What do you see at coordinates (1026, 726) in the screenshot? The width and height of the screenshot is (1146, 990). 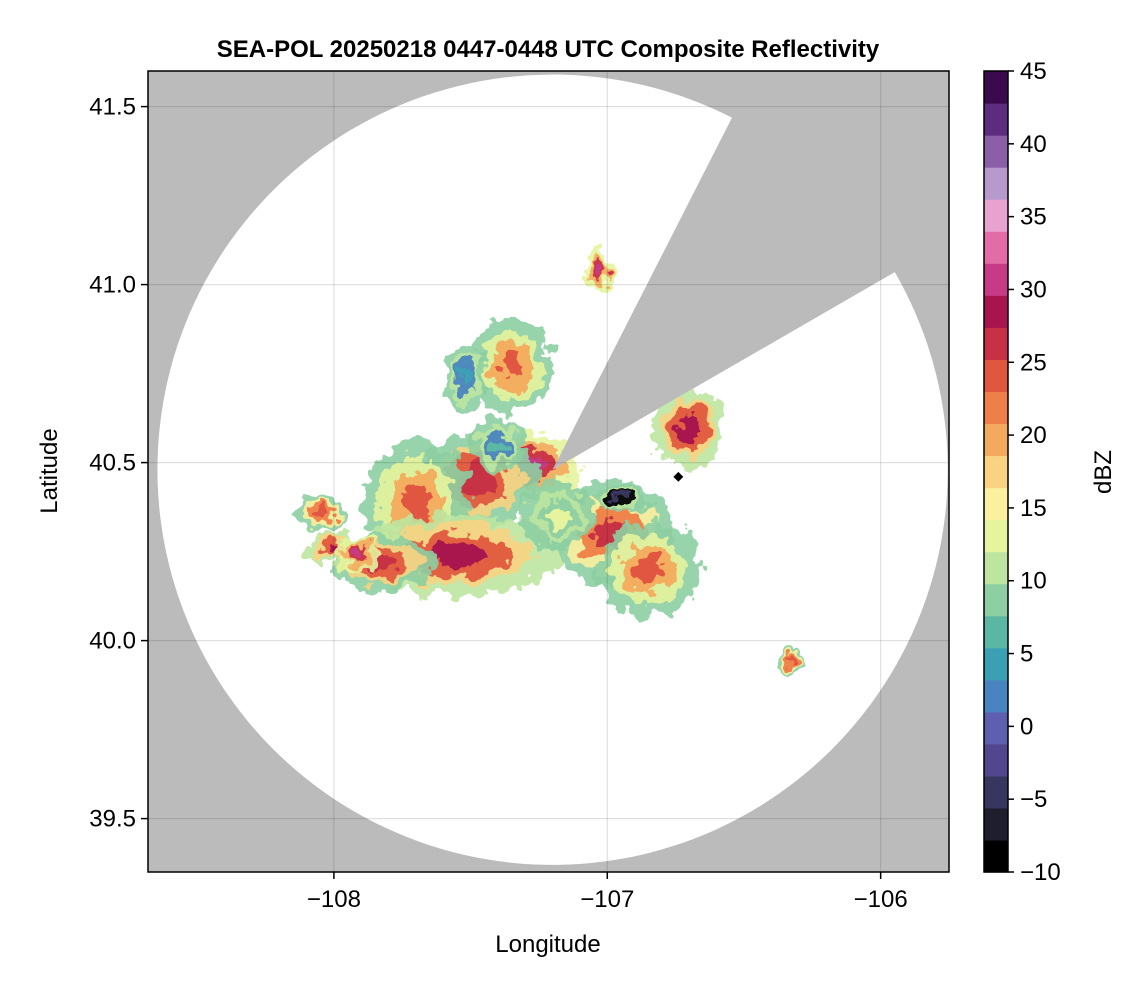 I see `colorbar-tick-label: 0` at bounding box center [1026, 726].